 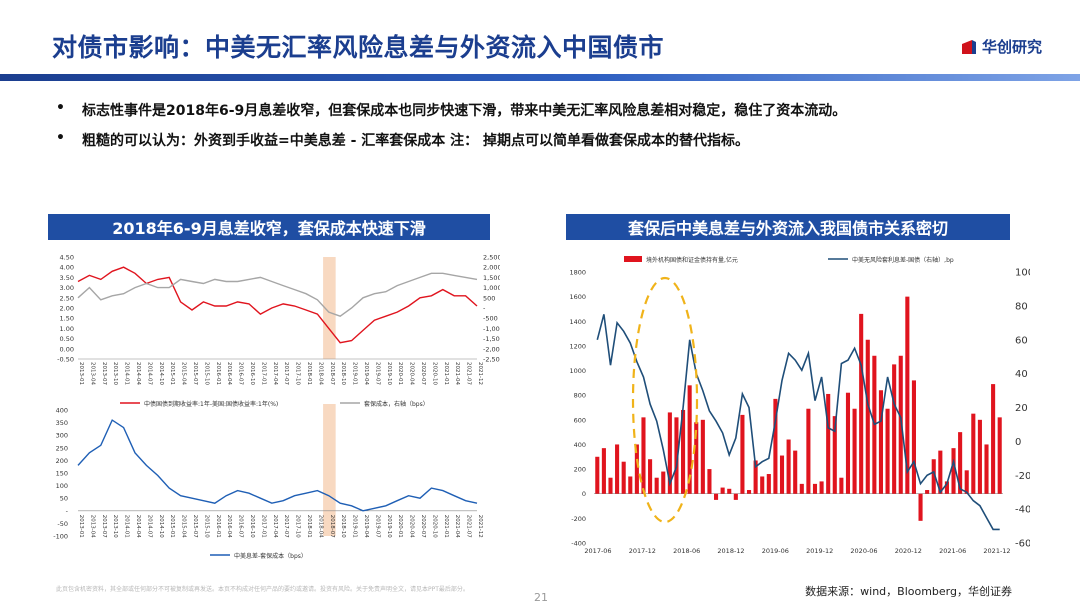 I want to click on x-tick: 2017-10, so click(x=298, y=526).